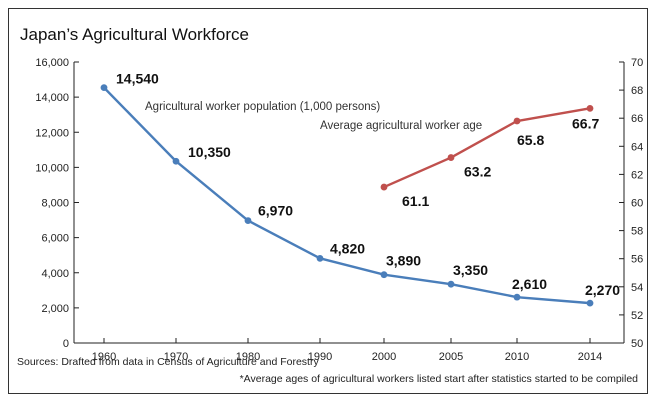 The height and width of the screenshot is (403, 658). Describe the element at coordinates (590, 357) in the screenshot. I see `x-tick-label: 2014` at that location.